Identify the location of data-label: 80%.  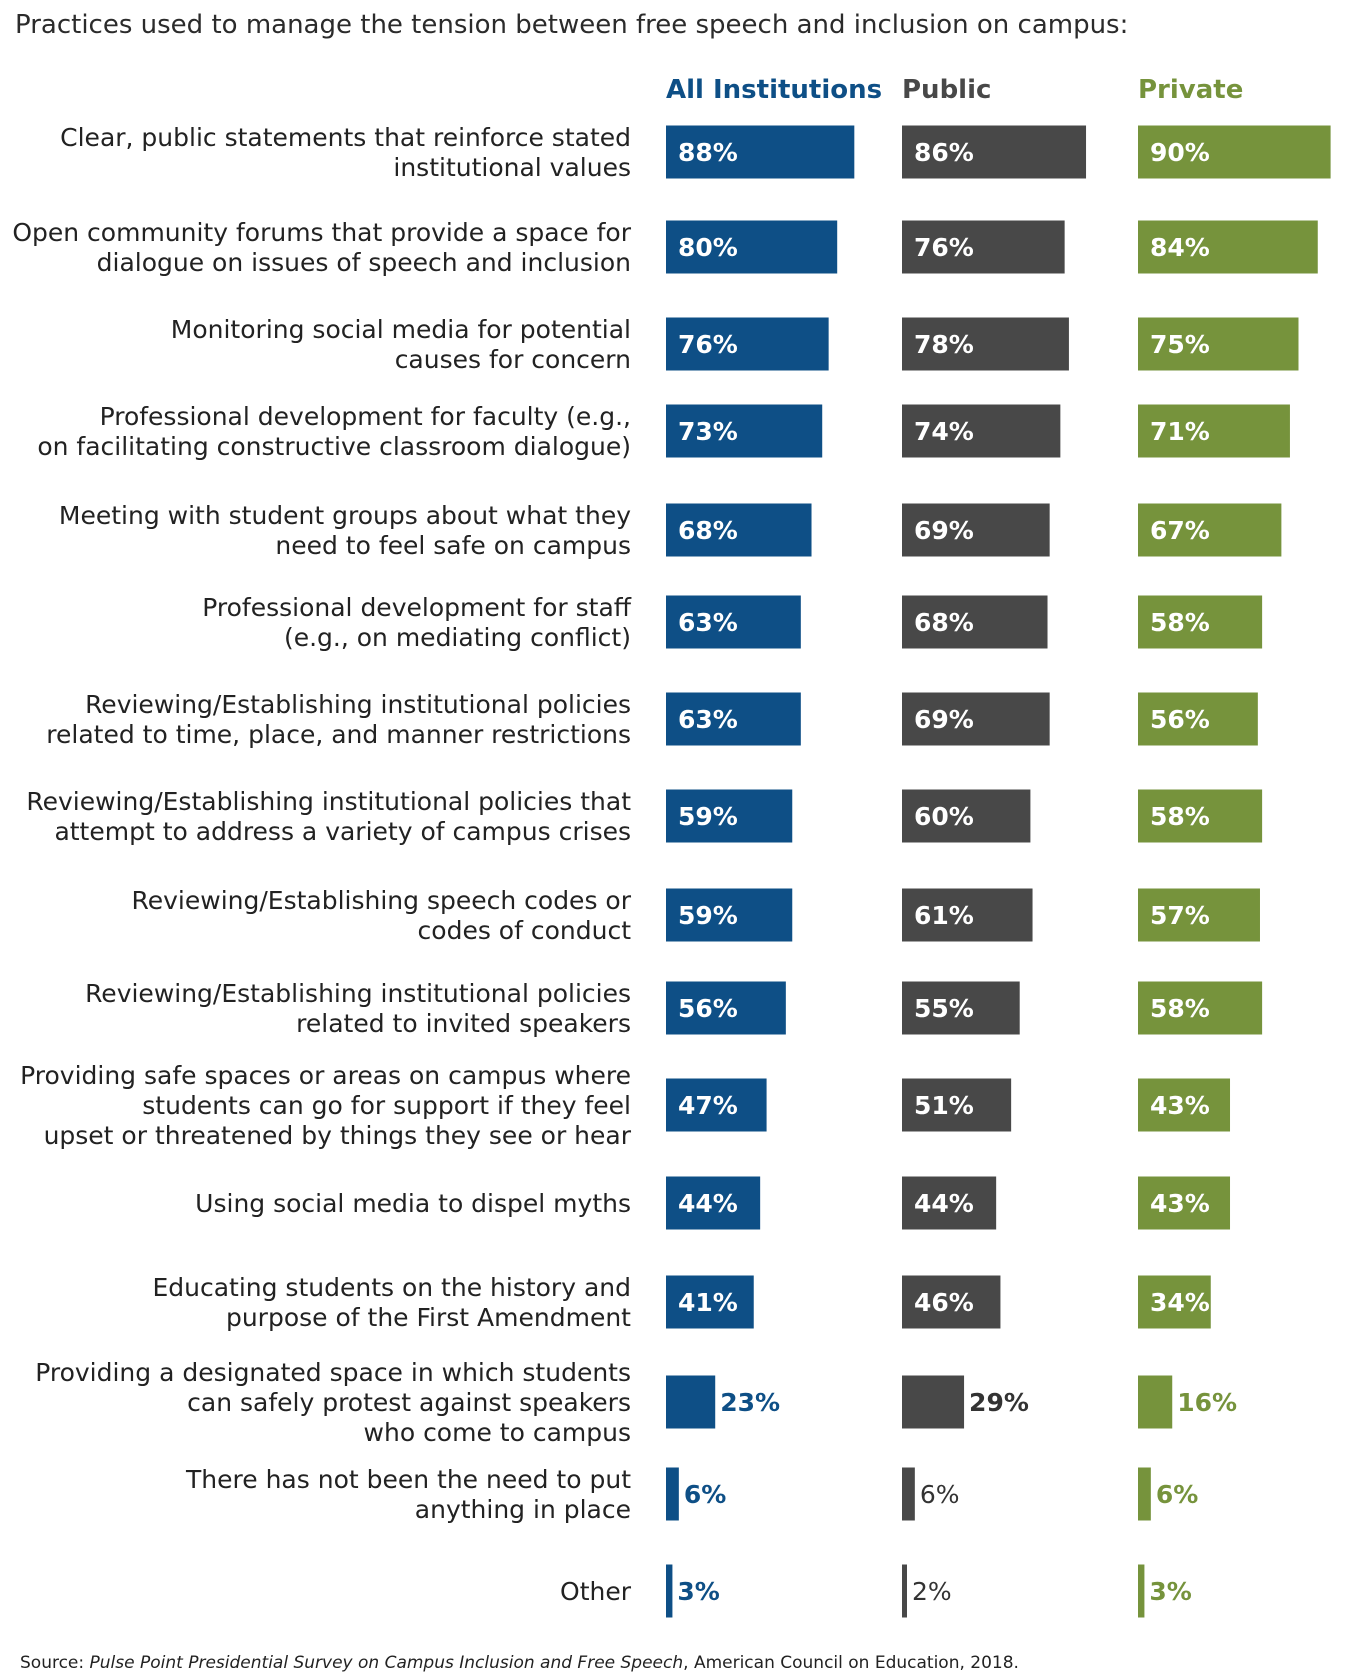
(708, 247).